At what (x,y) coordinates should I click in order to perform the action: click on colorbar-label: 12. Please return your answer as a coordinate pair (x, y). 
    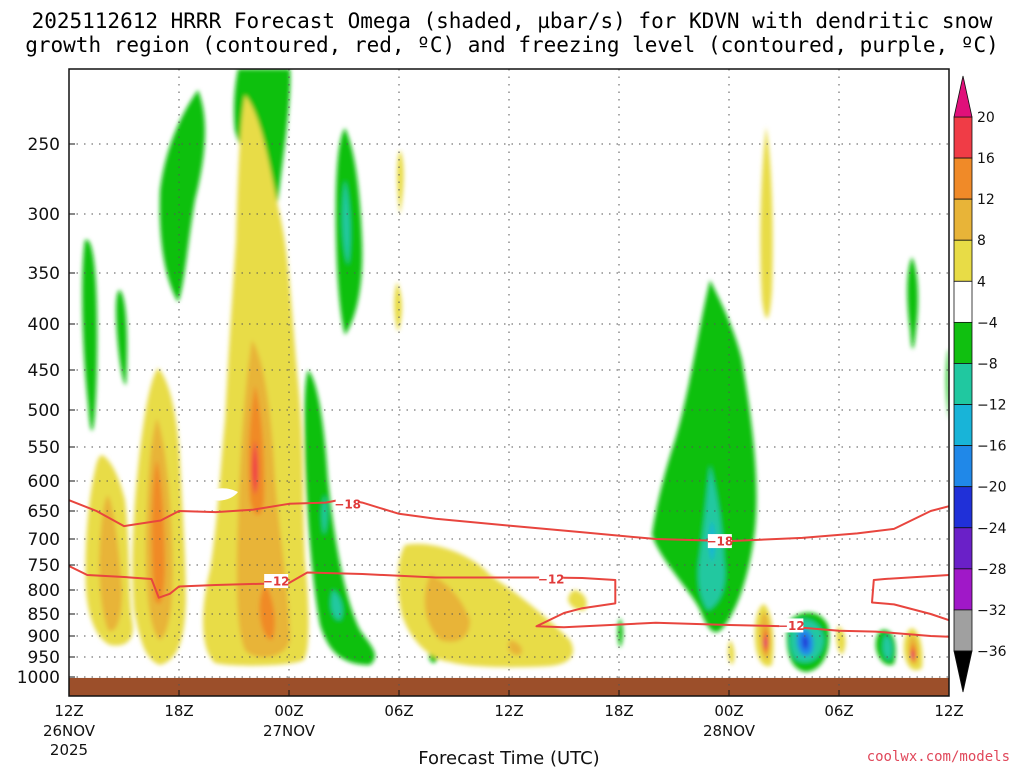
    Looking at the image, I should click on (986, 200).